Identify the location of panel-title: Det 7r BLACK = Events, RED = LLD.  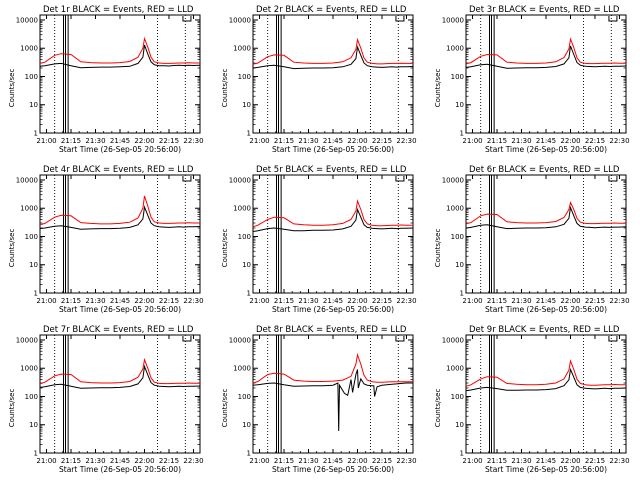
(118, 330).